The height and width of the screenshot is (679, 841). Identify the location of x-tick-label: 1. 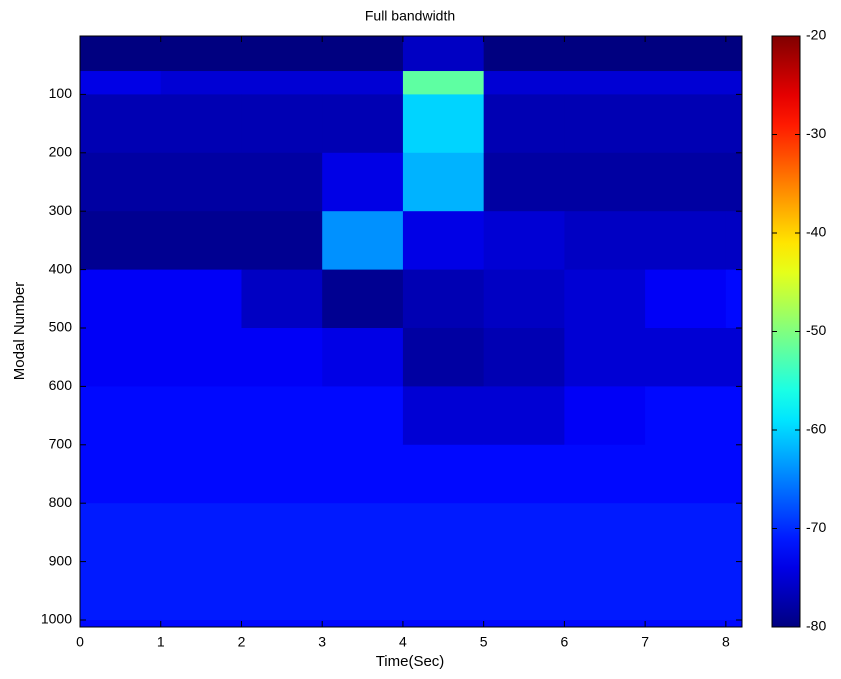
(161, 642).